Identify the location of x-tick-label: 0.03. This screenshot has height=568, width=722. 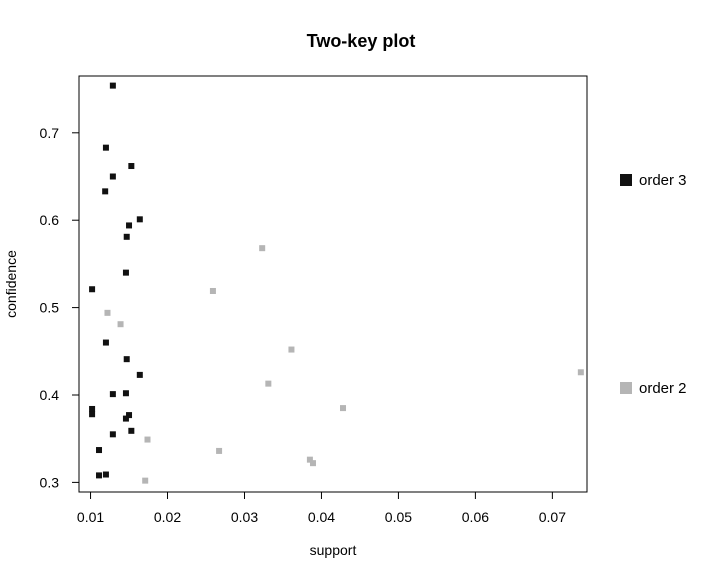
(244, 517).